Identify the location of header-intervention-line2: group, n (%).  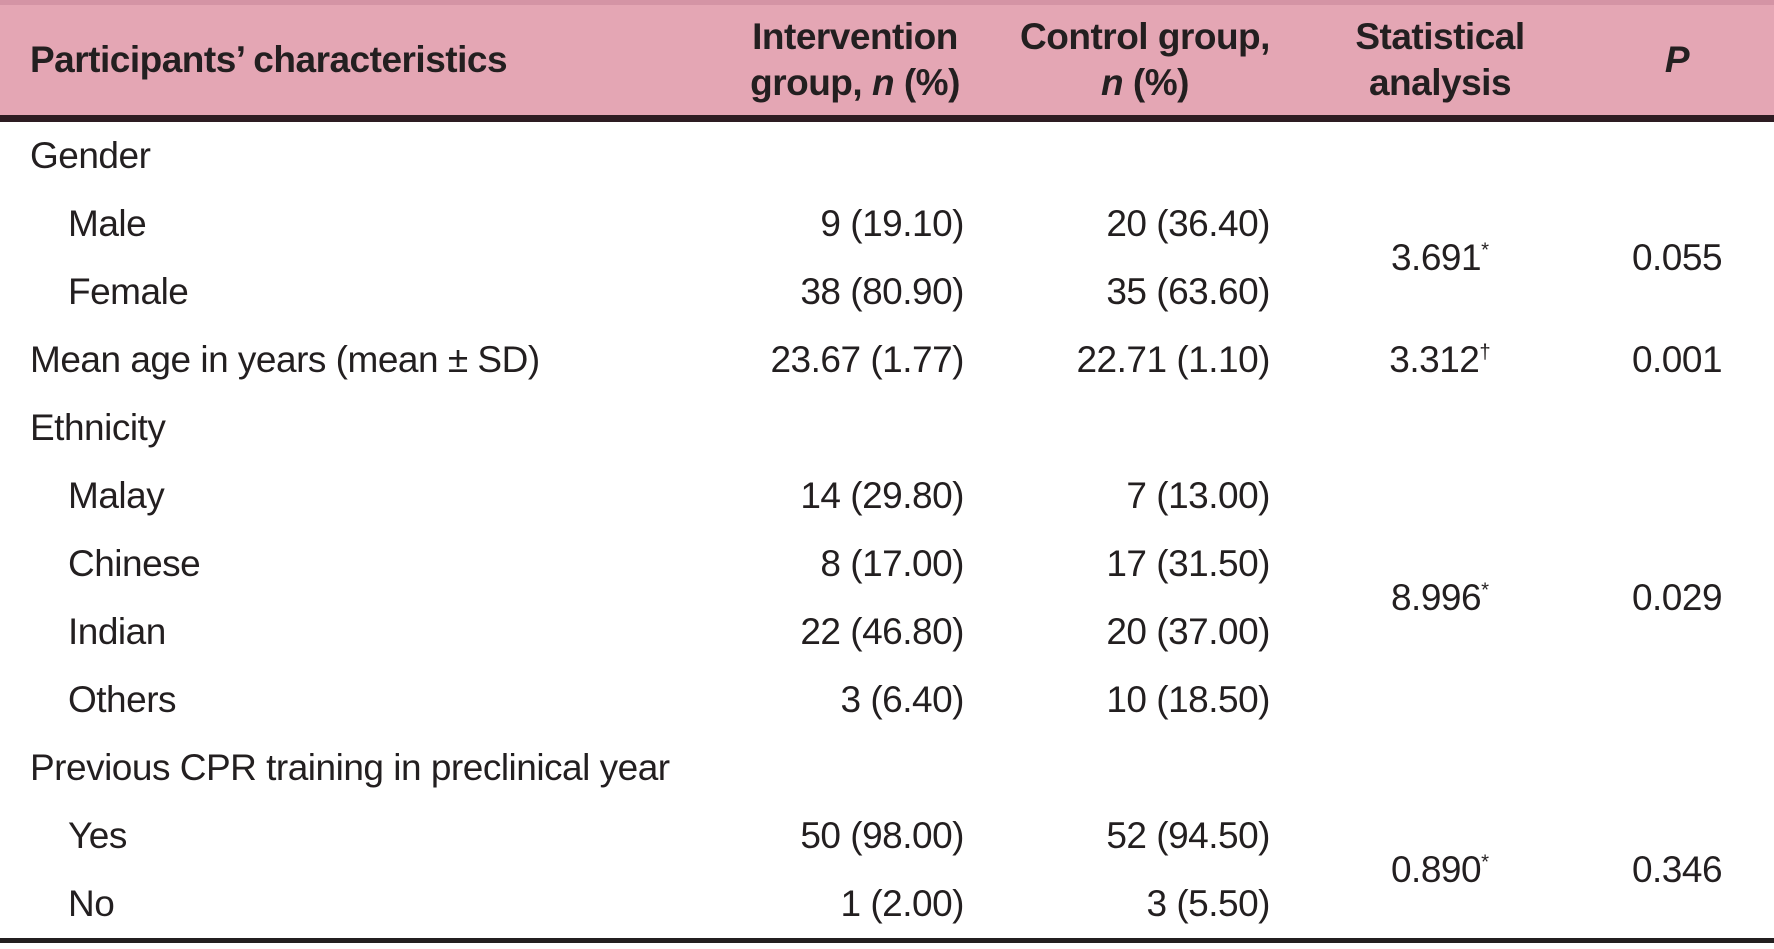
(855, 82).